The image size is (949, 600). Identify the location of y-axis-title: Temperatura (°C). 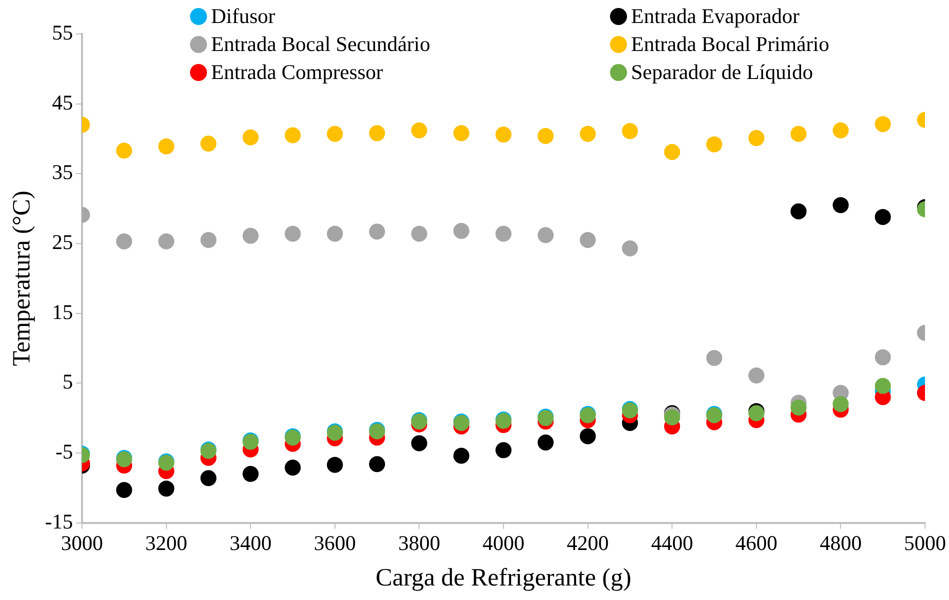
(22, 278).